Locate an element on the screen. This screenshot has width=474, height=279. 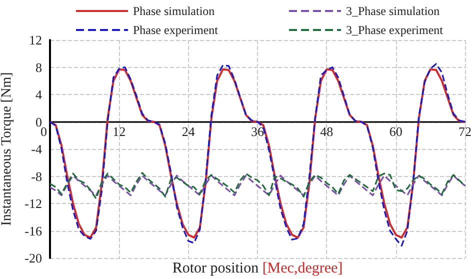
y-tick-label: 4 is located at coordinates (39, 94).